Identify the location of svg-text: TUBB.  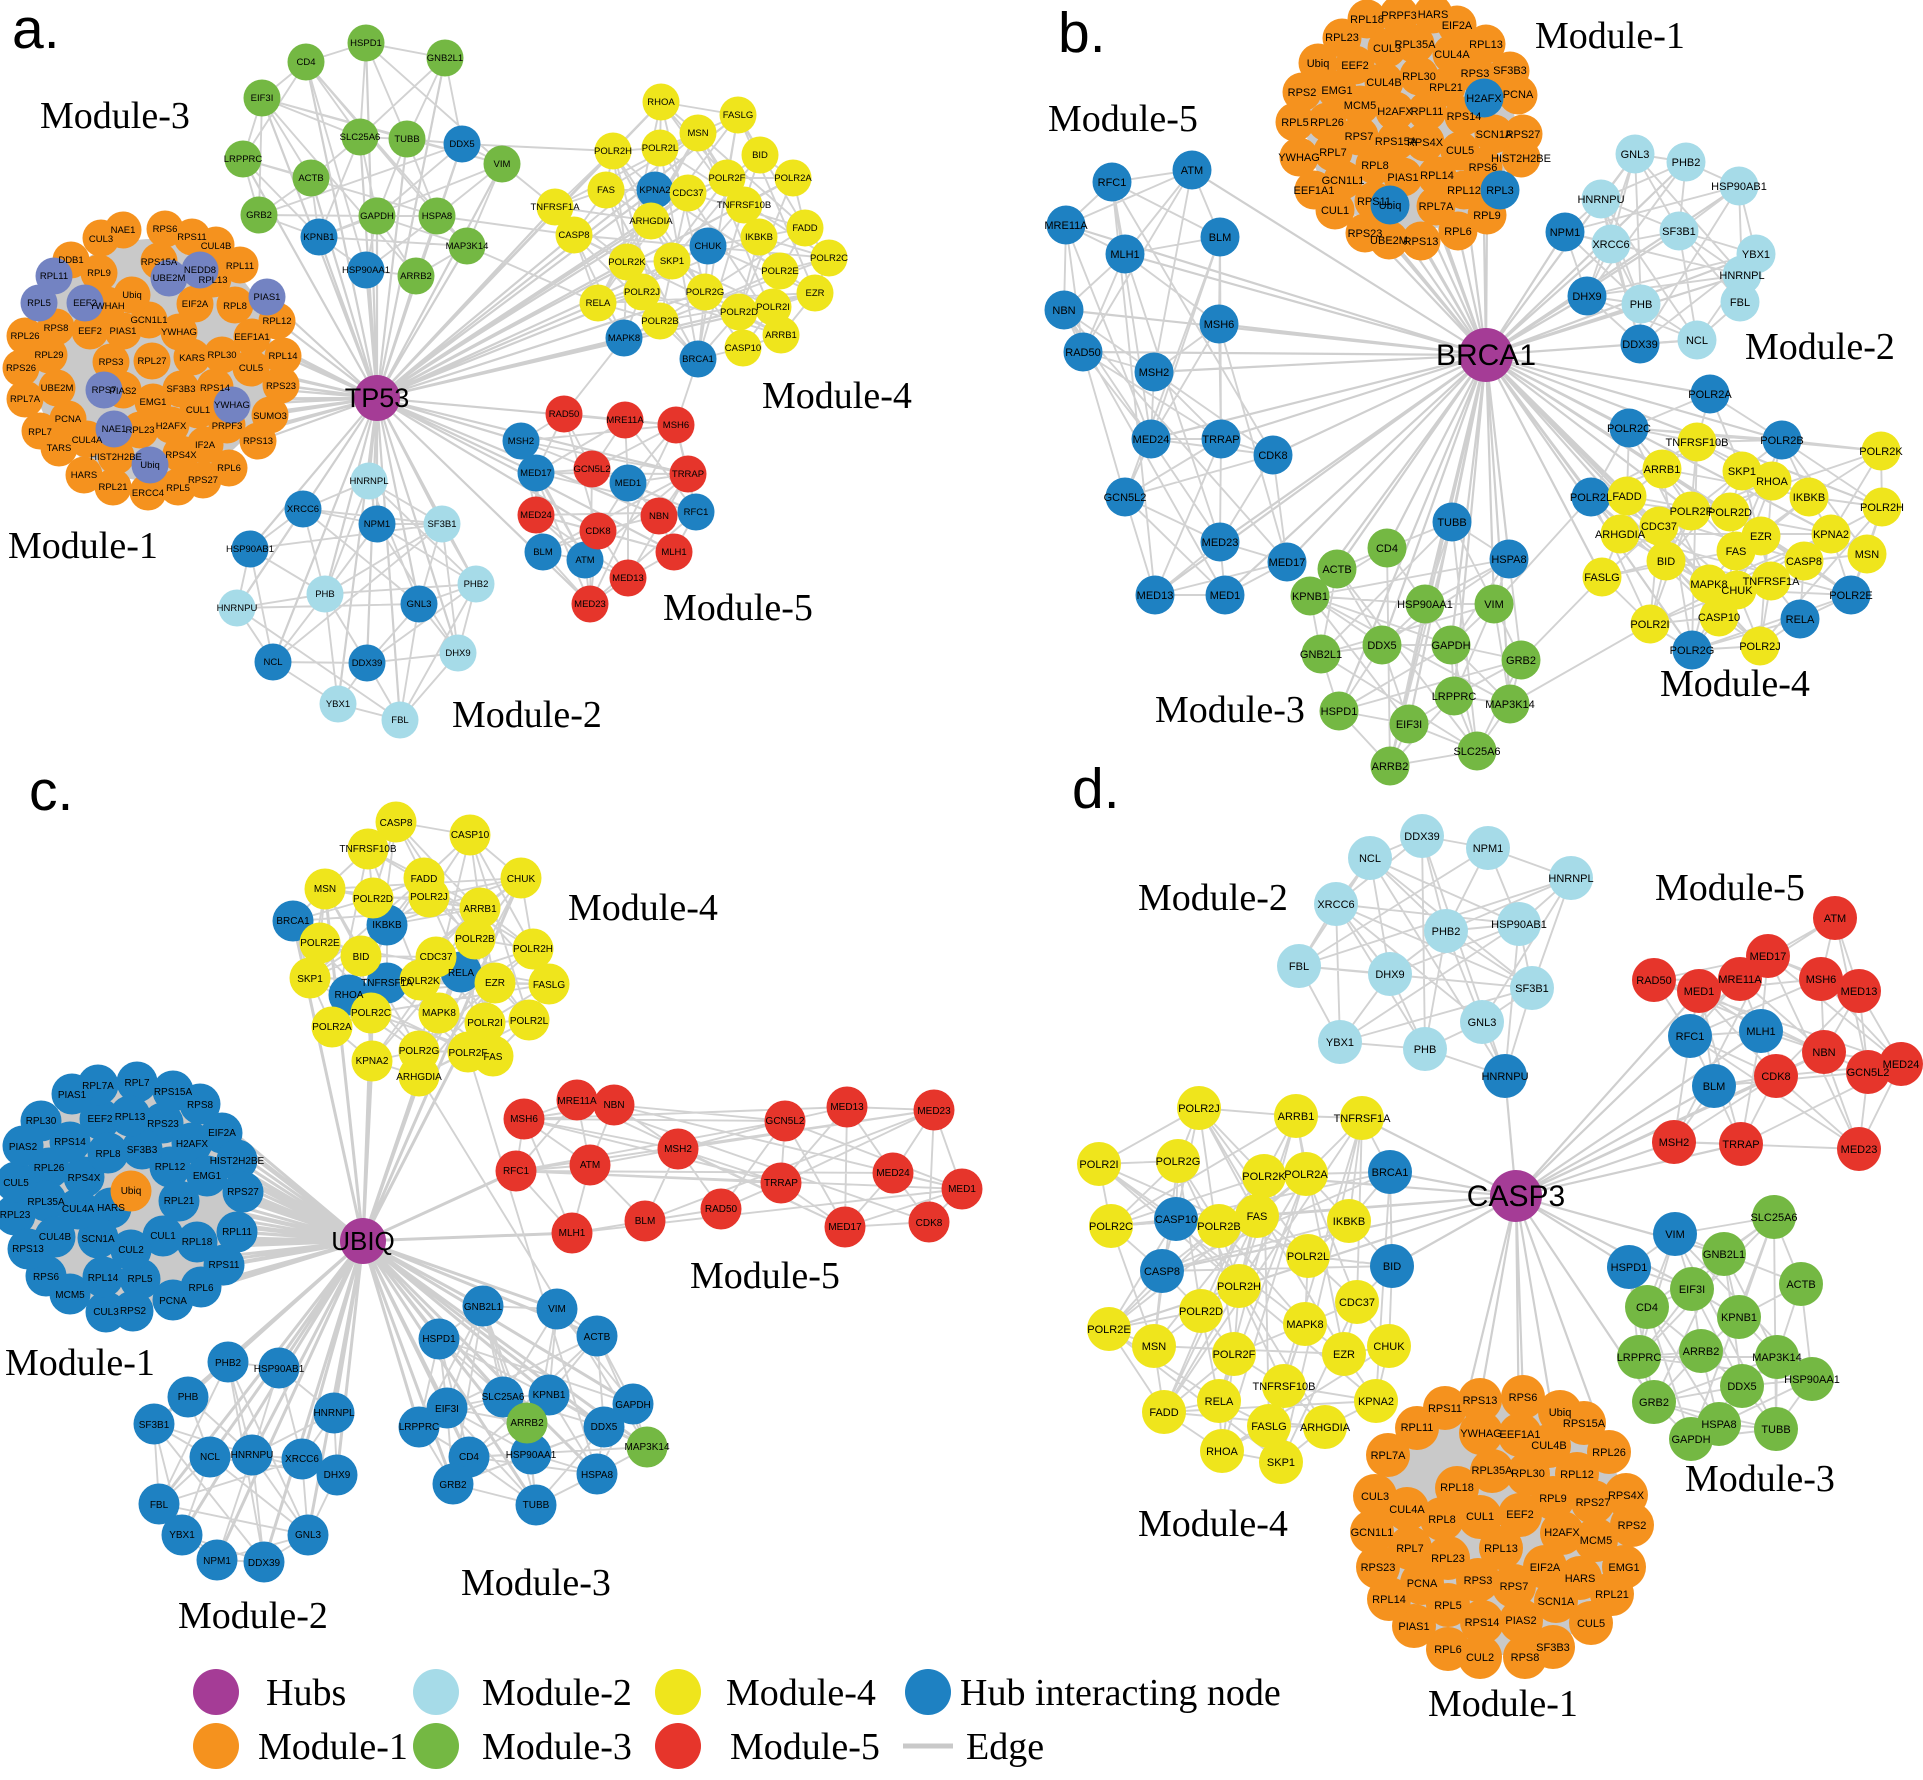
(406, 139).